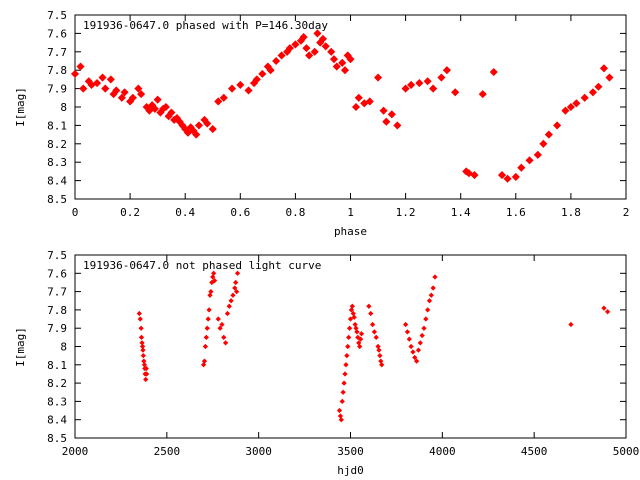 The height and width of the screenshot is (480, 640). What do you see at coordinates (57, 292) in the screenshot?
I see `y-tick-label: 7.7` at bounding box center [57, 292].